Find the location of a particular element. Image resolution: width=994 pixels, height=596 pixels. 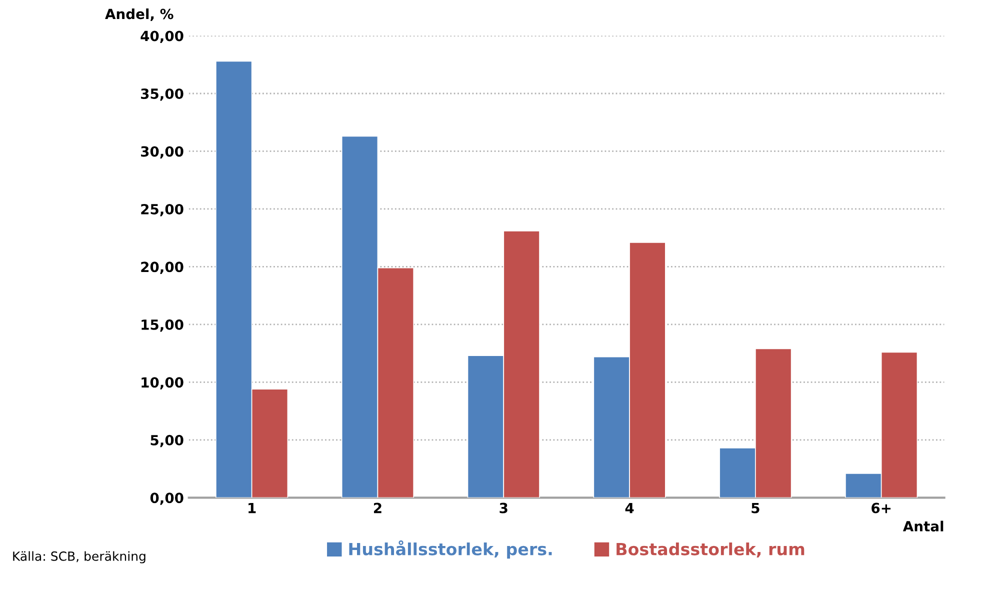

x-axis-title: Antal is located at coordinates (923, 526).